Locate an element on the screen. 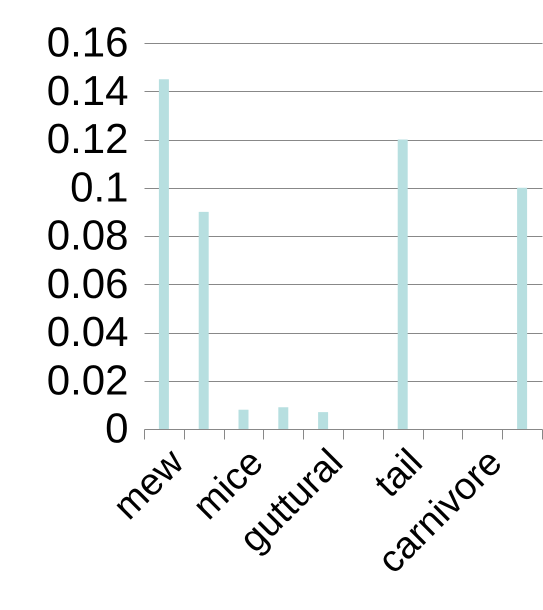 The height and width of the screenshot is (610, 543). y-tick-label: 0.16 is located at coordinates (87, 42).